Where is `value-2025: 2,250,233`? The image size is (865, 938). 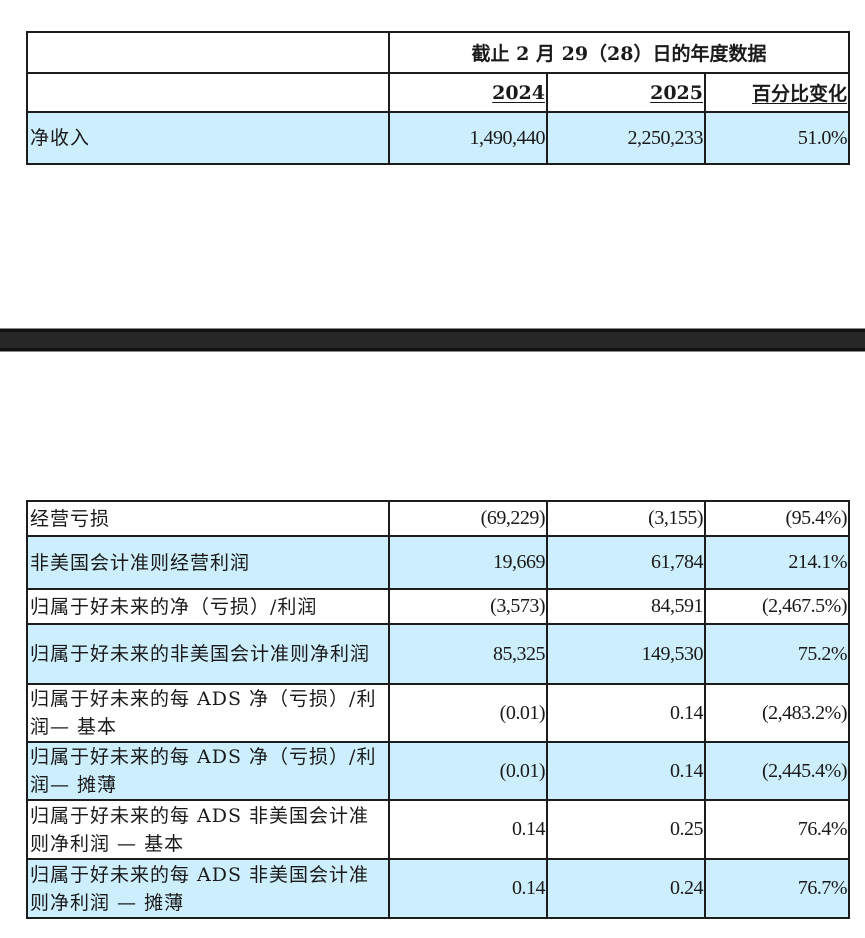
value-2025: 2,250,233 is located at coordinates (626, 138).